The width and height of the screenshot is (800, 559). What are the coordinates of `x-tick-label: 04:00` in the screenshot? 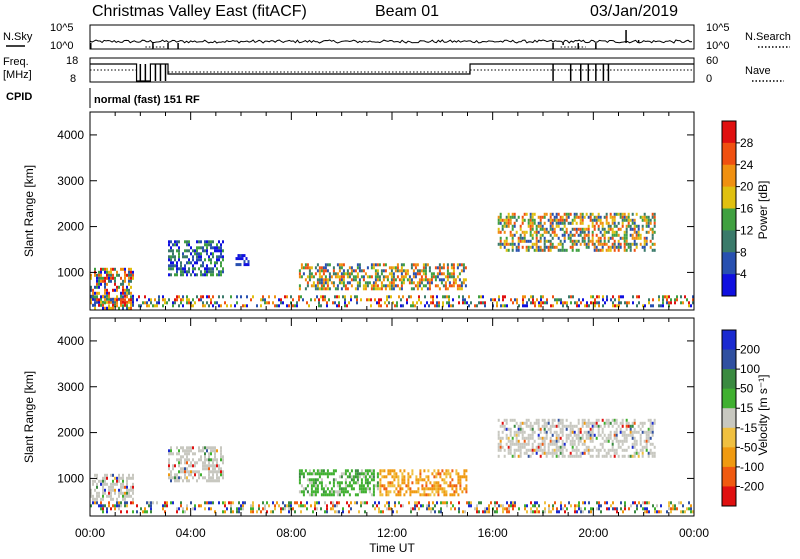 It's located at (191, 533).